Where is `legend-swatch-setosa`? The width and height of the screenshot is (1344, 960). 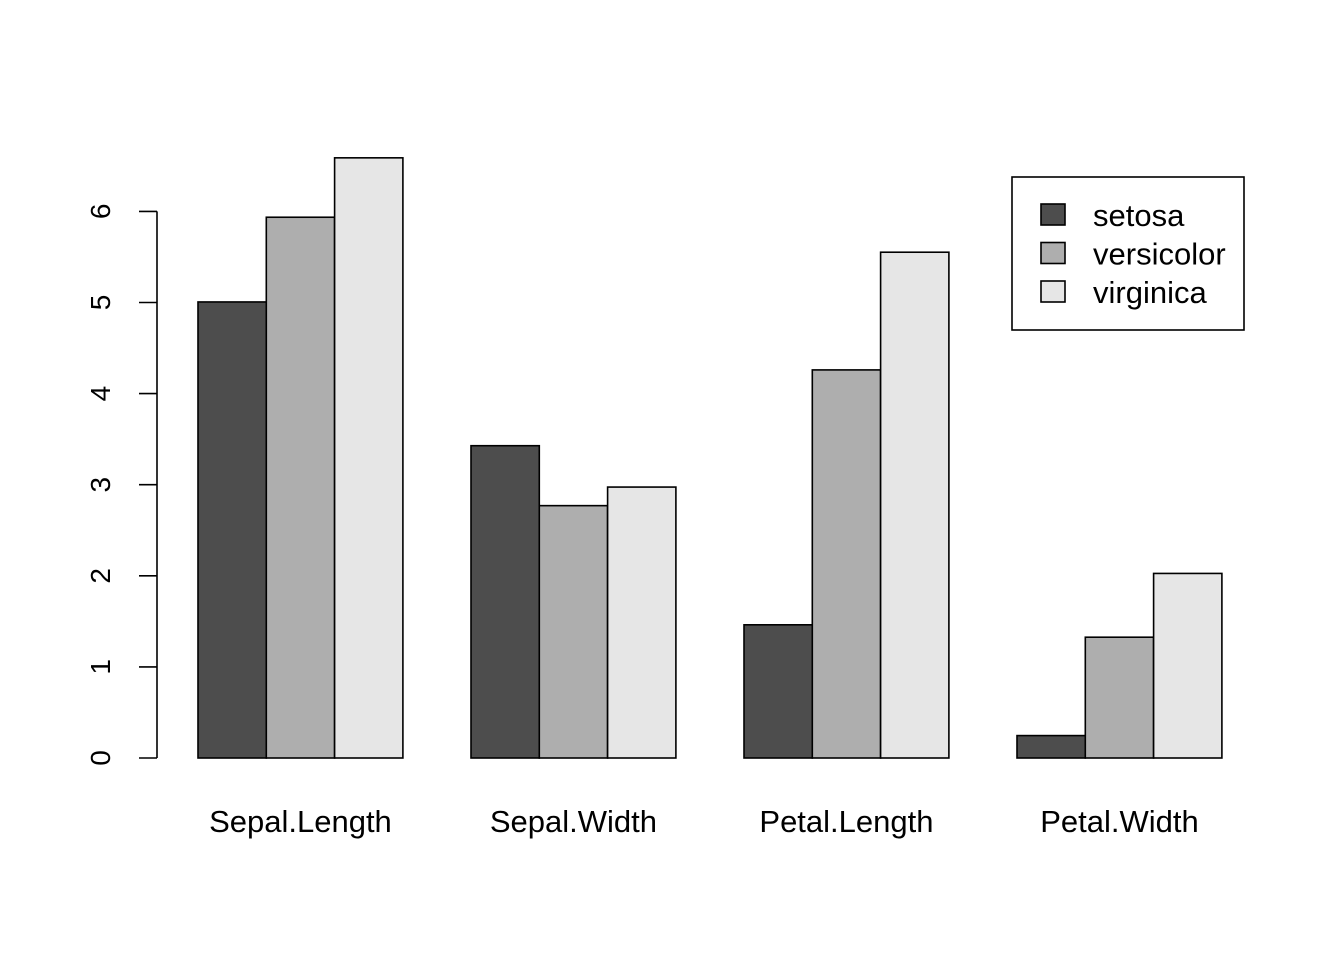 legend-swatch-setosa is located at coordinates (1053, 214).